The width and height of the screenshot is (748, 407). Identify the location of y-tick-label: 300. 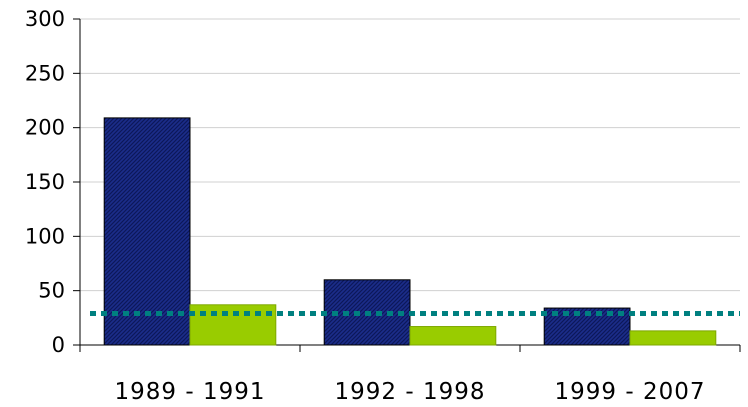
(45, 19).